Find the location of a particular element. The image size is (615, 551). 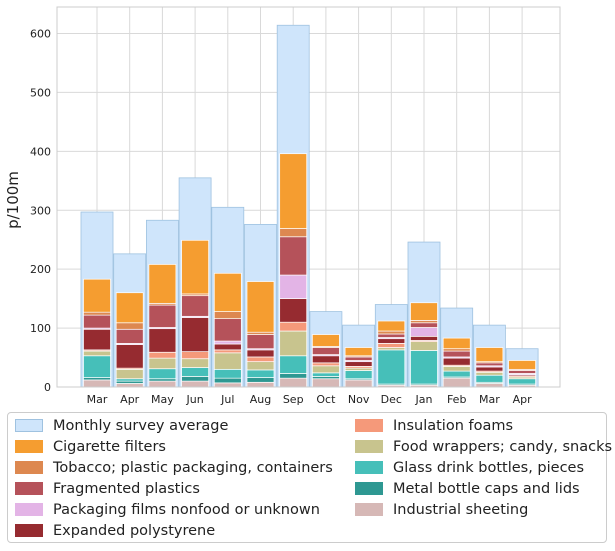

legend-item: Industrial sheeting is located at coordinates (441, 509).